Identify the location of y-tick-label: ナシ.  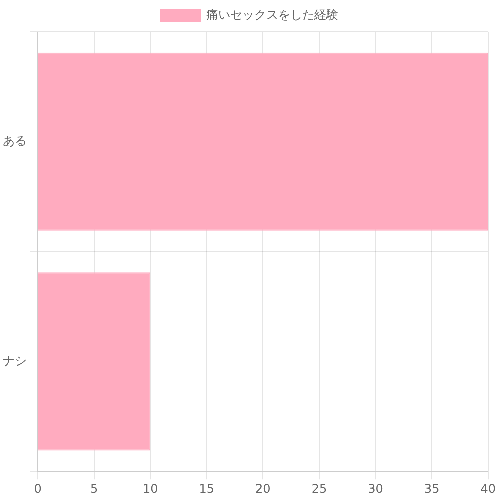
(15, 361).